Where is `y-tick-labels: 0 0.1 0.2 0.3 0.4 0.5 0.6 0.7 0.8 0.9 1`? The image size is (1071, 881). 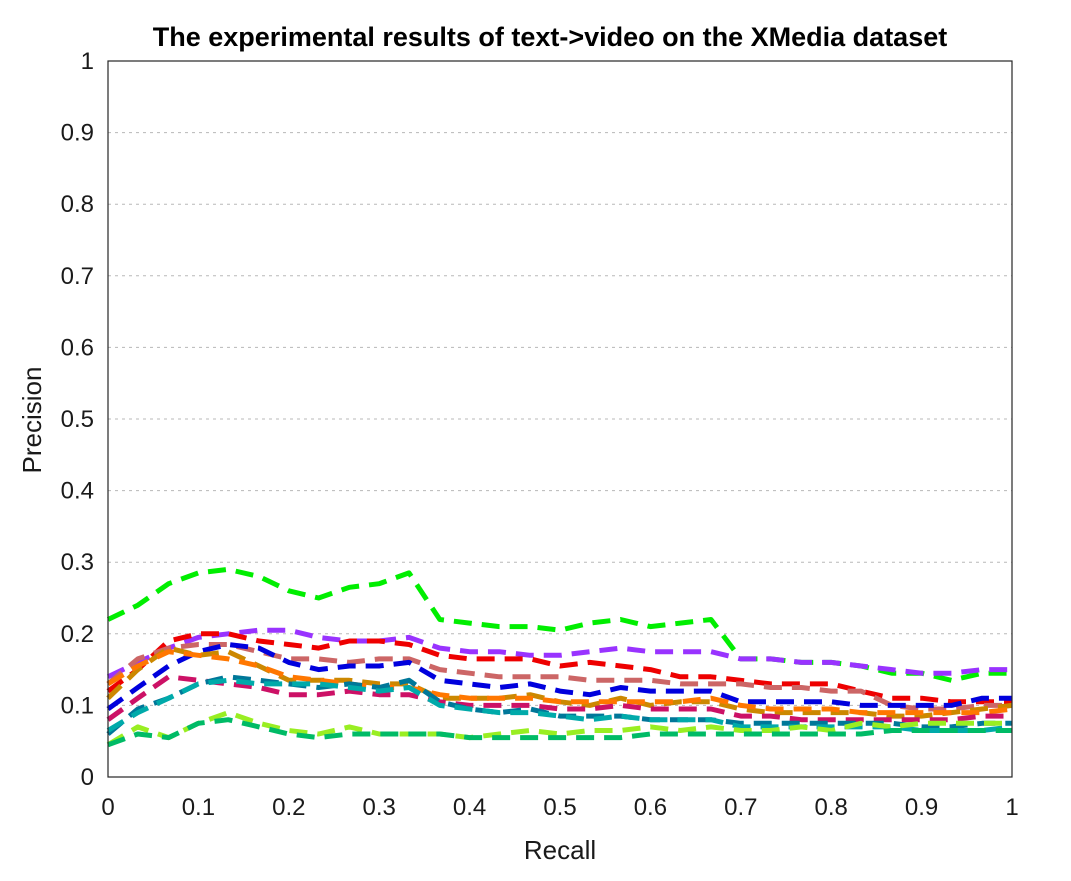
y-tick-labels: 0 0.1 0.2 0.3 0.4 0.5 0.6 0.7 0.8 0.9 1 is located at coordinates (77, 419).